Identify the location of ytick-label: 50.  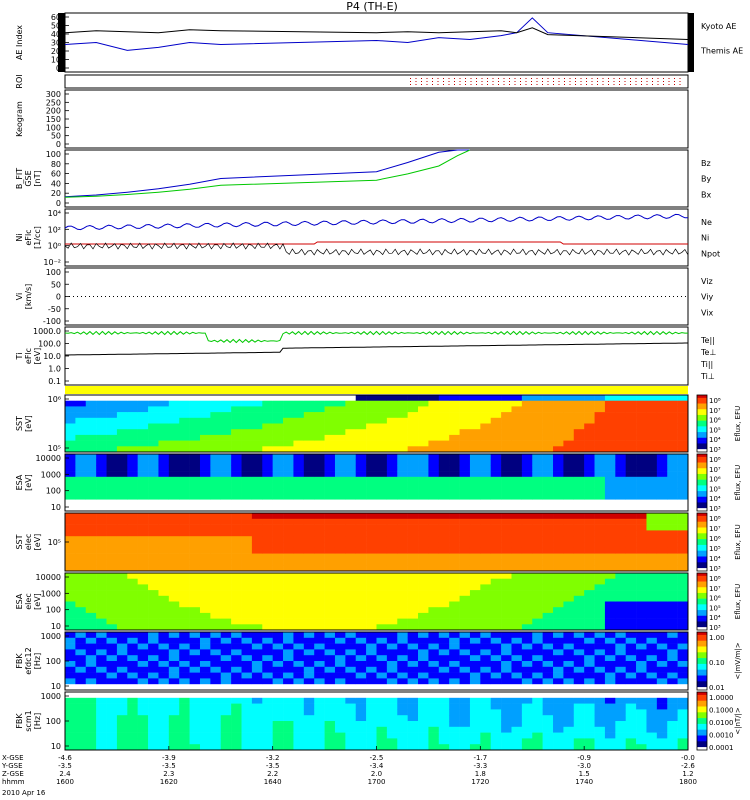
(56, 136).